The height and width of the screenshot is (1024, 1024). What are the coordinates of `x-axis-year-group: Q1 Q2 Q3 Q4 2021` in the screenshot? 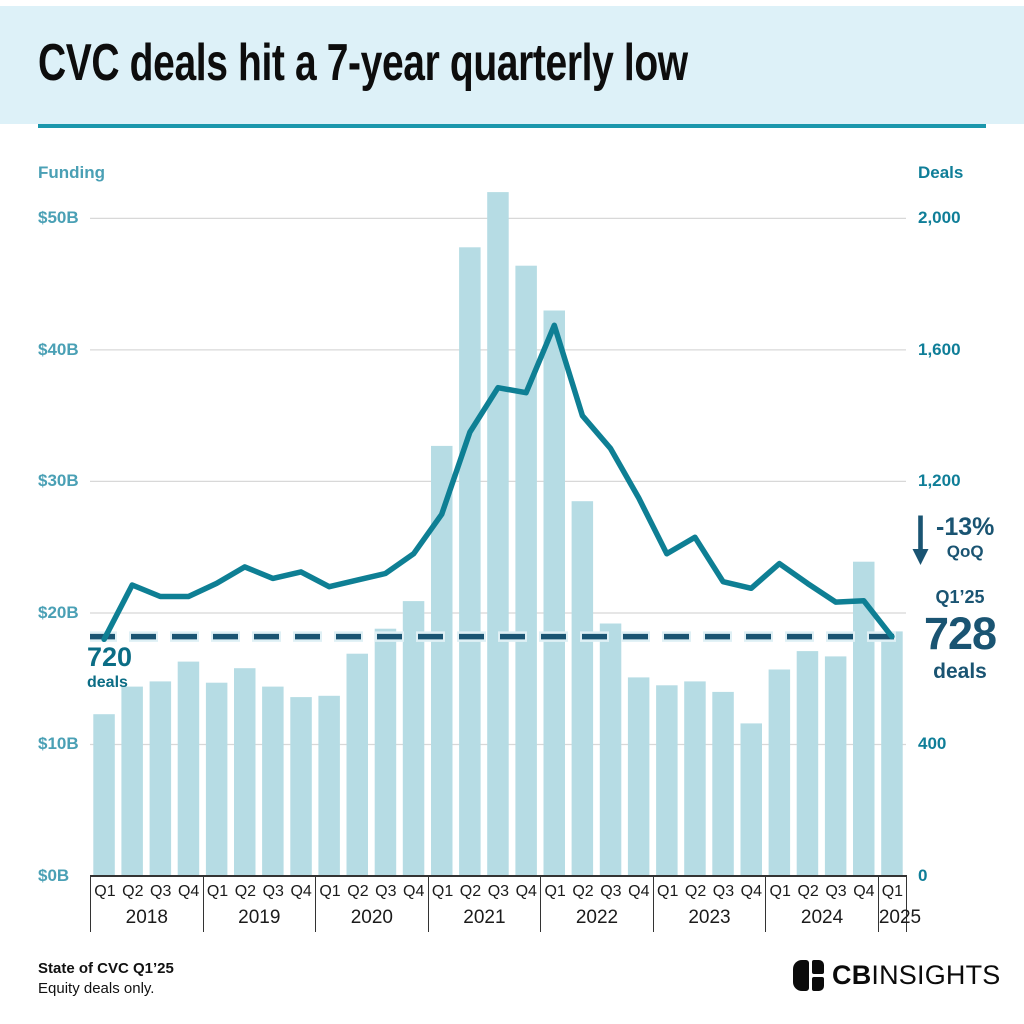 It's located at (484, 904).